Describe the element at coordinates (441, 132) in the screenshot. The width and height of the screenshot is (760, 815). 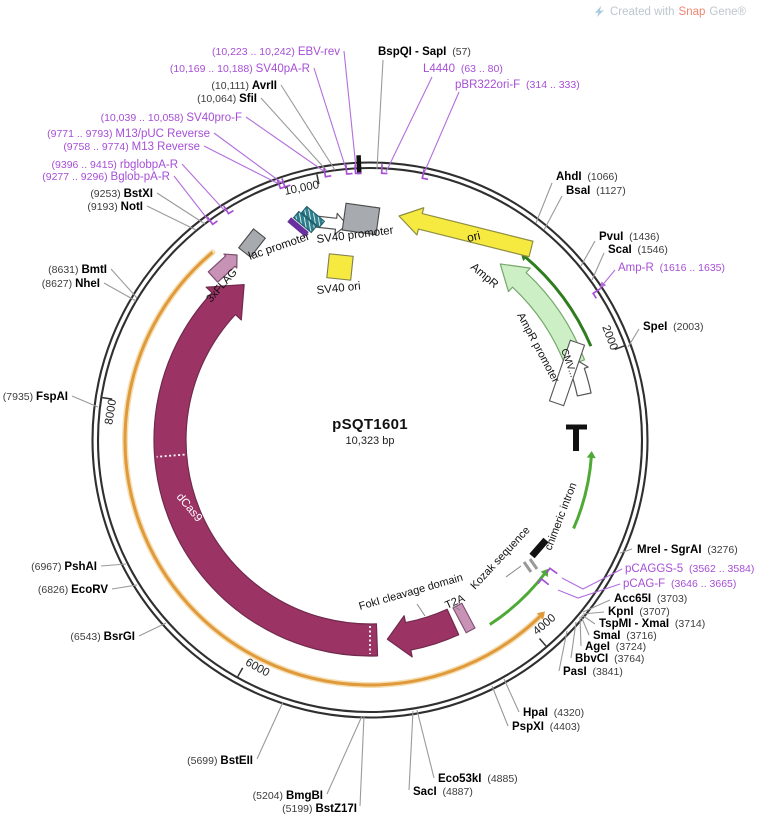
I see `leader-pbr322ori-f` at that location.